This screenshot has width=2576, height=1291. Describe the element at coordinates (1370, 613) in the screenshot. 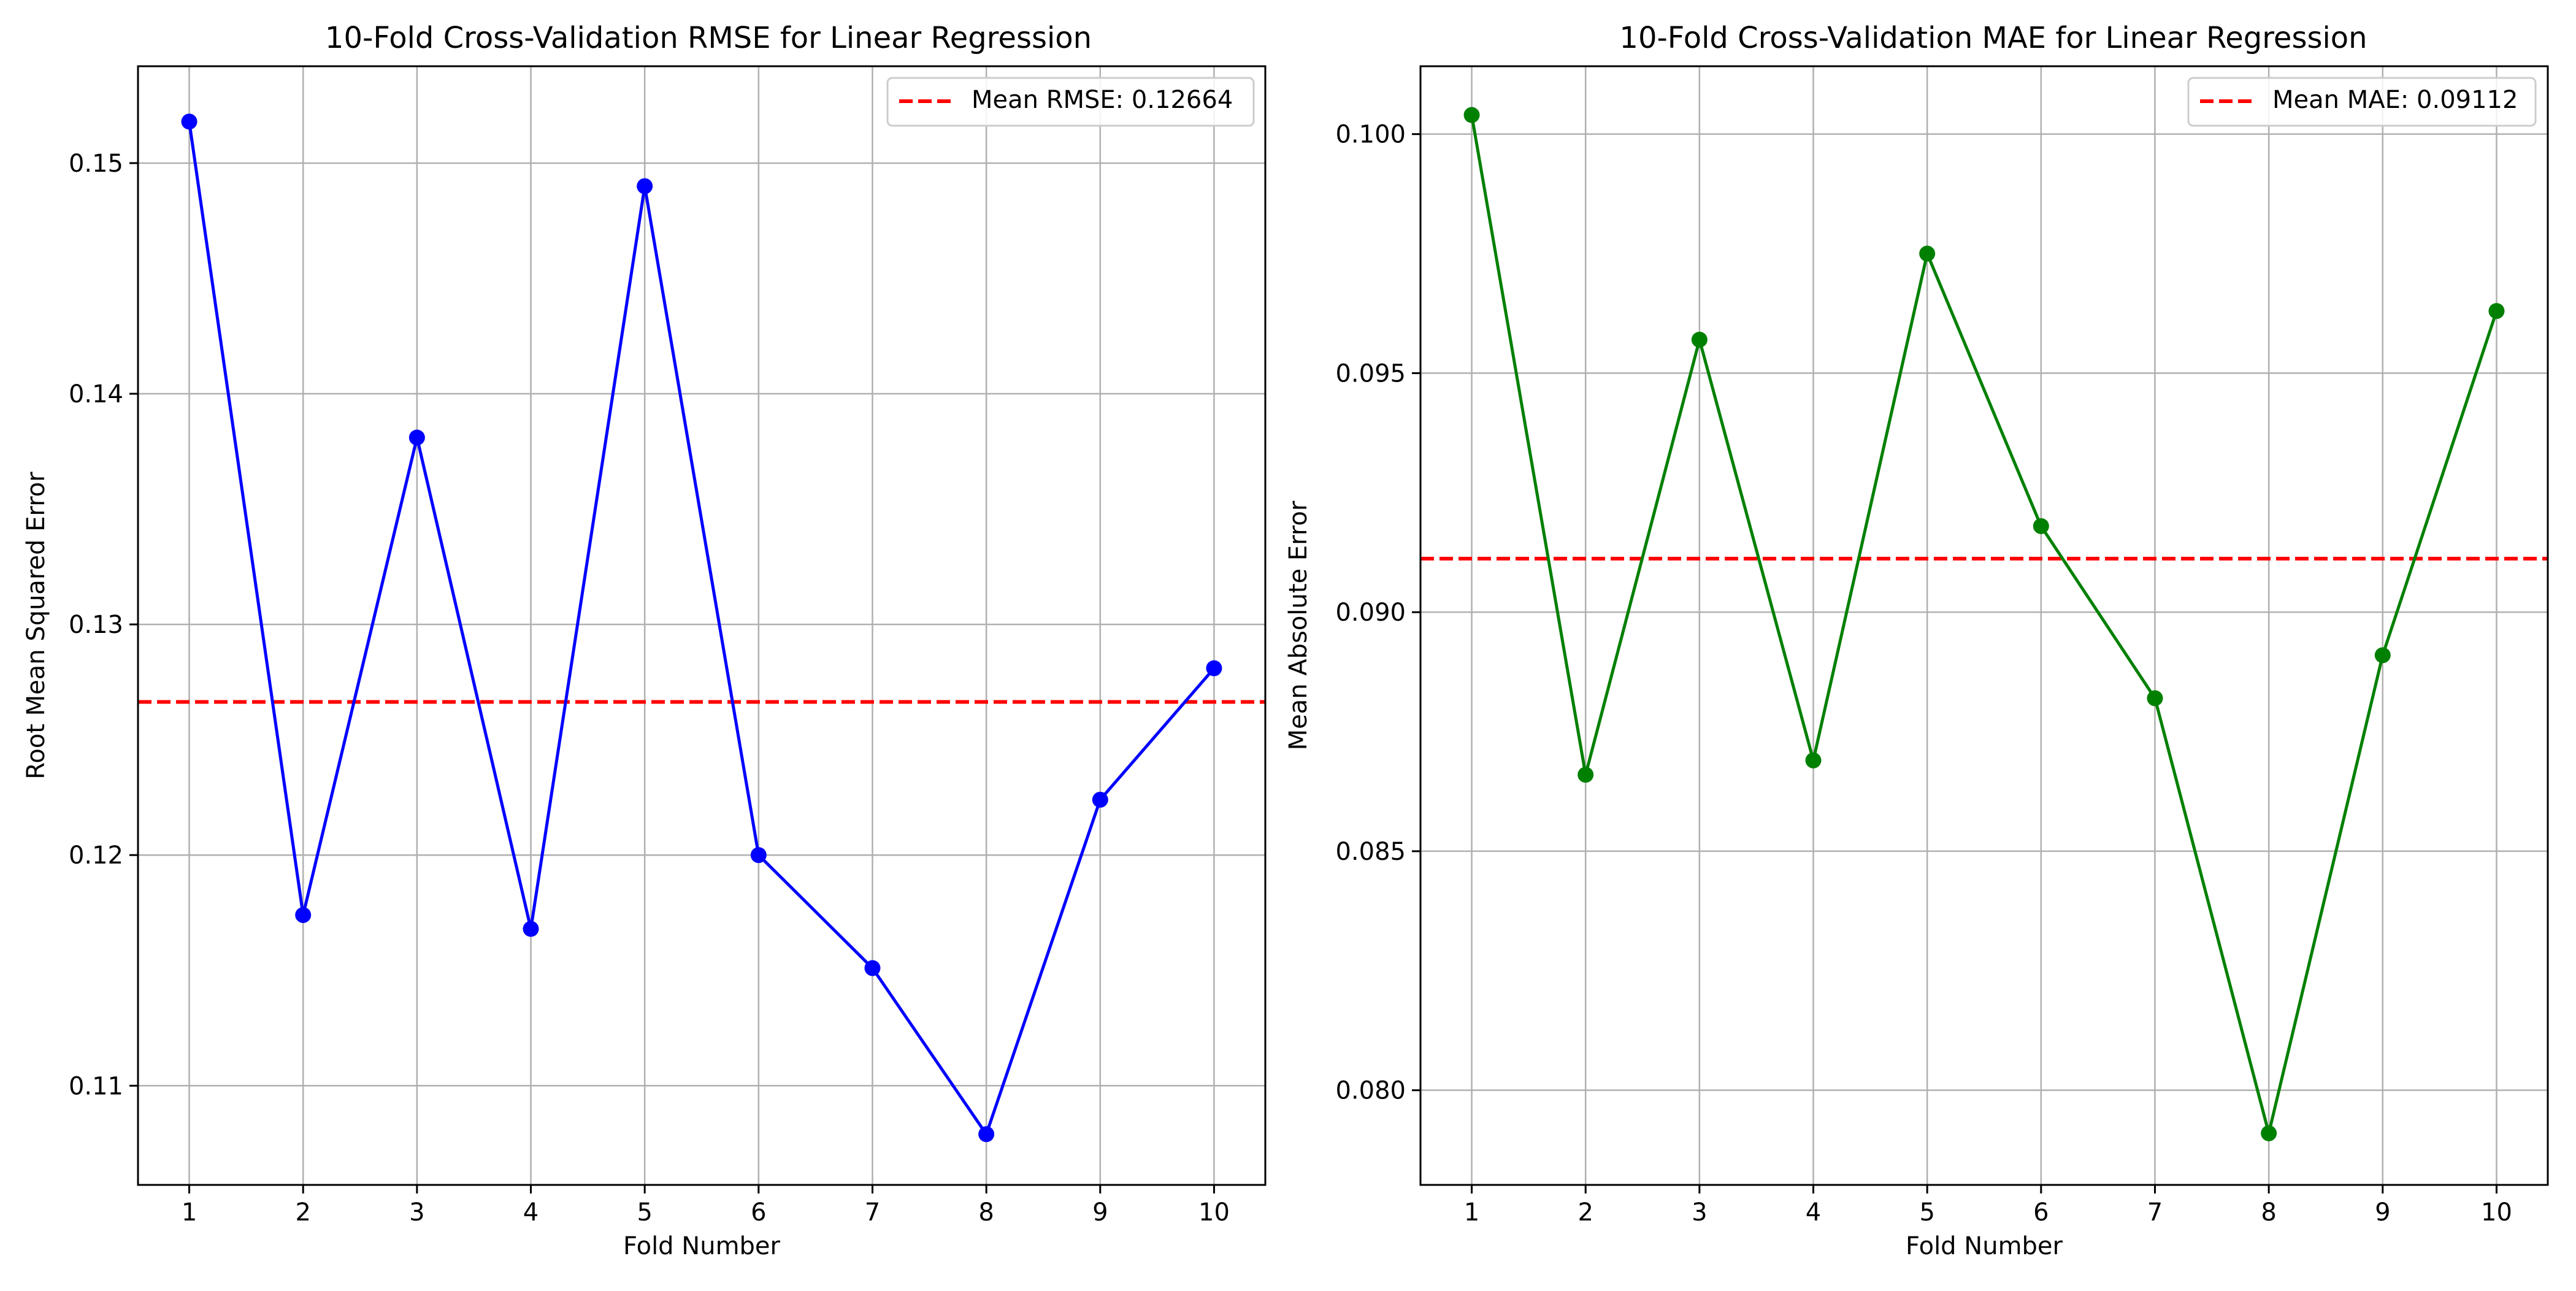

I see `y-tick-label: 0.090` at that location.